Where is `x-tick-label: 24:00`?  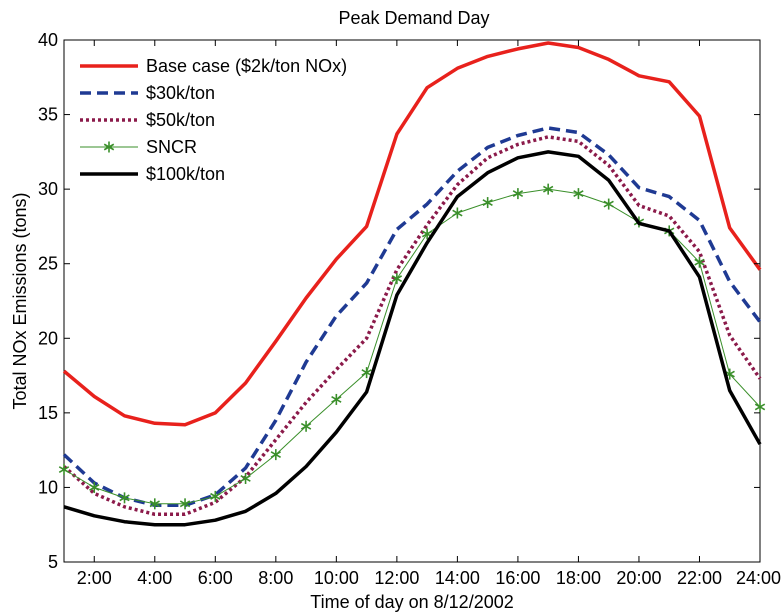 x-tick-label: 24:00 is located at coordinates (758, 578).